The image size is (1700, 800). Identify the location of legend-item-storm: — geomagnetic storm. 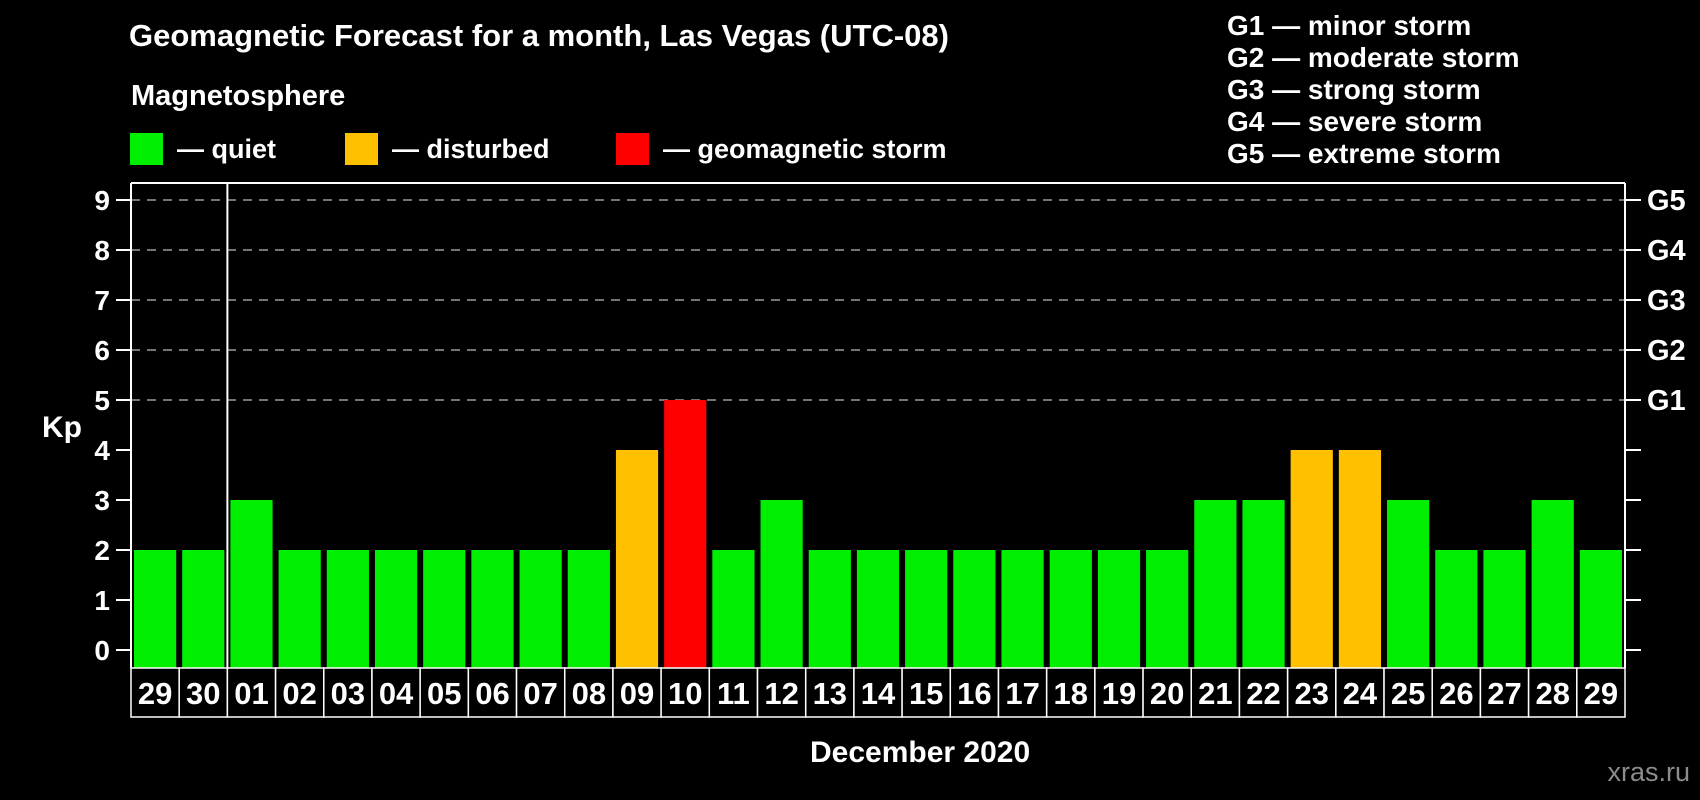
(781, 149).